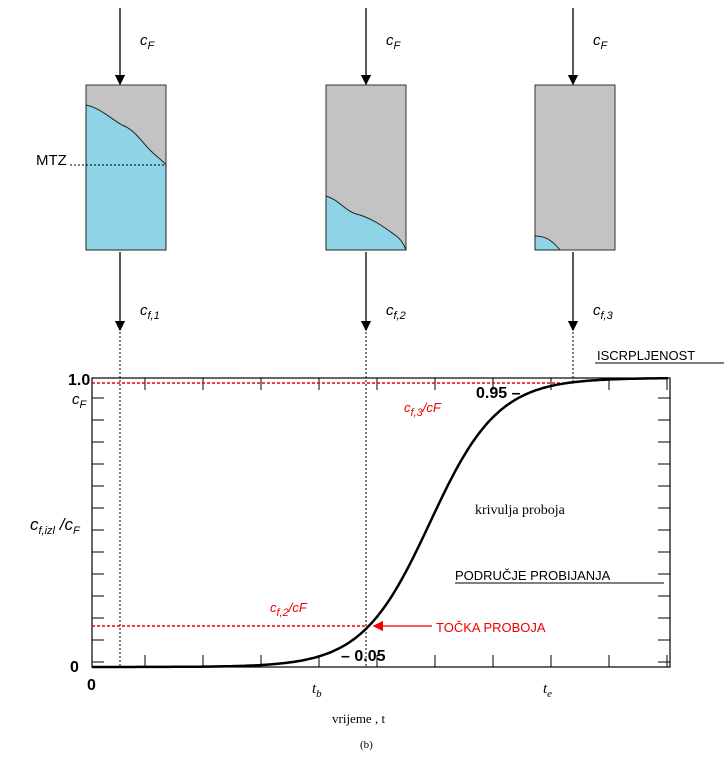 This screenshot has height=758, width=724. I want to click on x-zero-label: 0, so click(91, 685).